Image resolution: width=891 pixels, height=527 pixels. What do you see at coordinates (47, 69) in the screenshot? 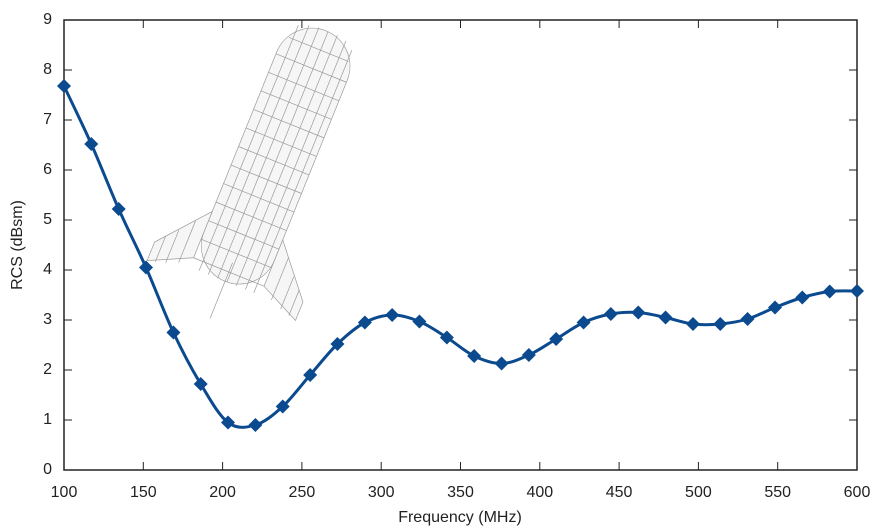
I see `y-tick-label: 8` at bounding box center [47, 69].